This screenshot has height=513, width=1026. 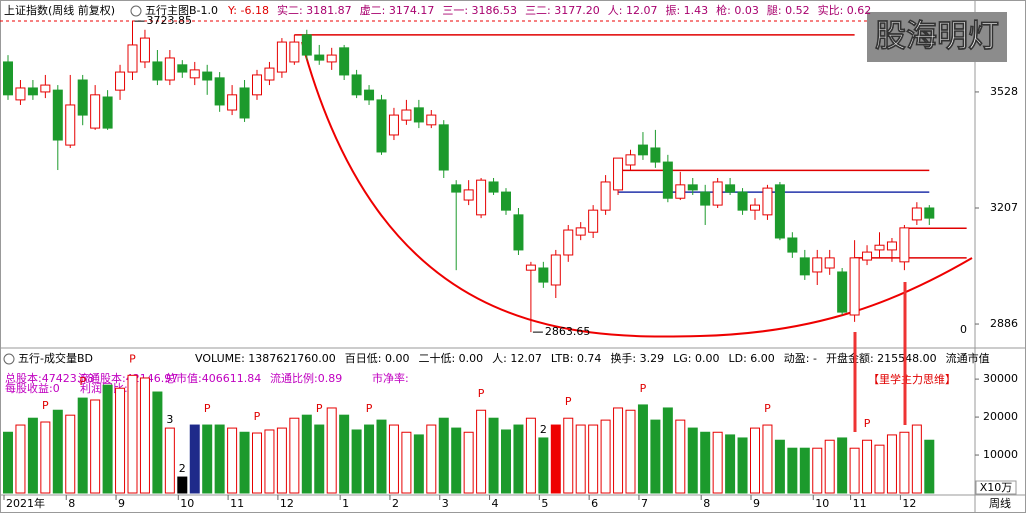 I want to click on watermark: 股海明灯, so click(x=937, y=37).